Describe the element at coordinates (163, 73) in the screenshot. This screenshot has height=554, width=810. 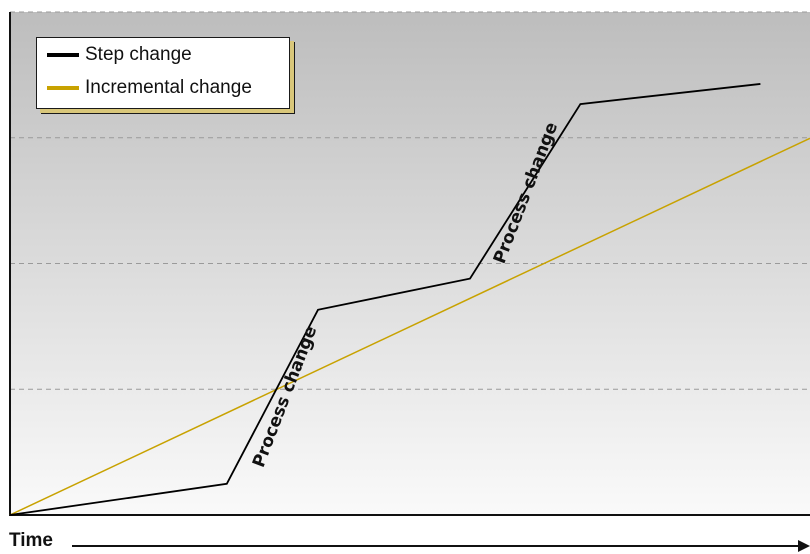
I see `legend: Step change Incremental change` at that location.